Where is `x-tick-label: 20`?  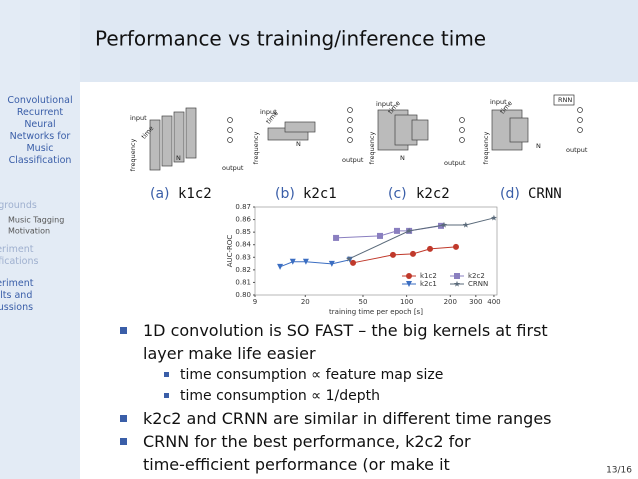 x-tick-label: 20 is located at coordinates (305, 302).